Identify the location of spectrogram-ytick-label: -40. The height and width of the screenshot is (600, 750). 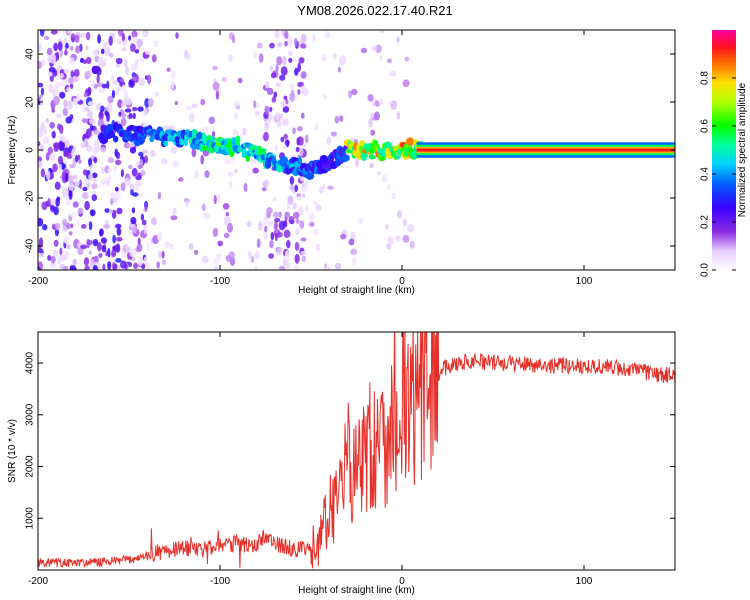
(30, 245).